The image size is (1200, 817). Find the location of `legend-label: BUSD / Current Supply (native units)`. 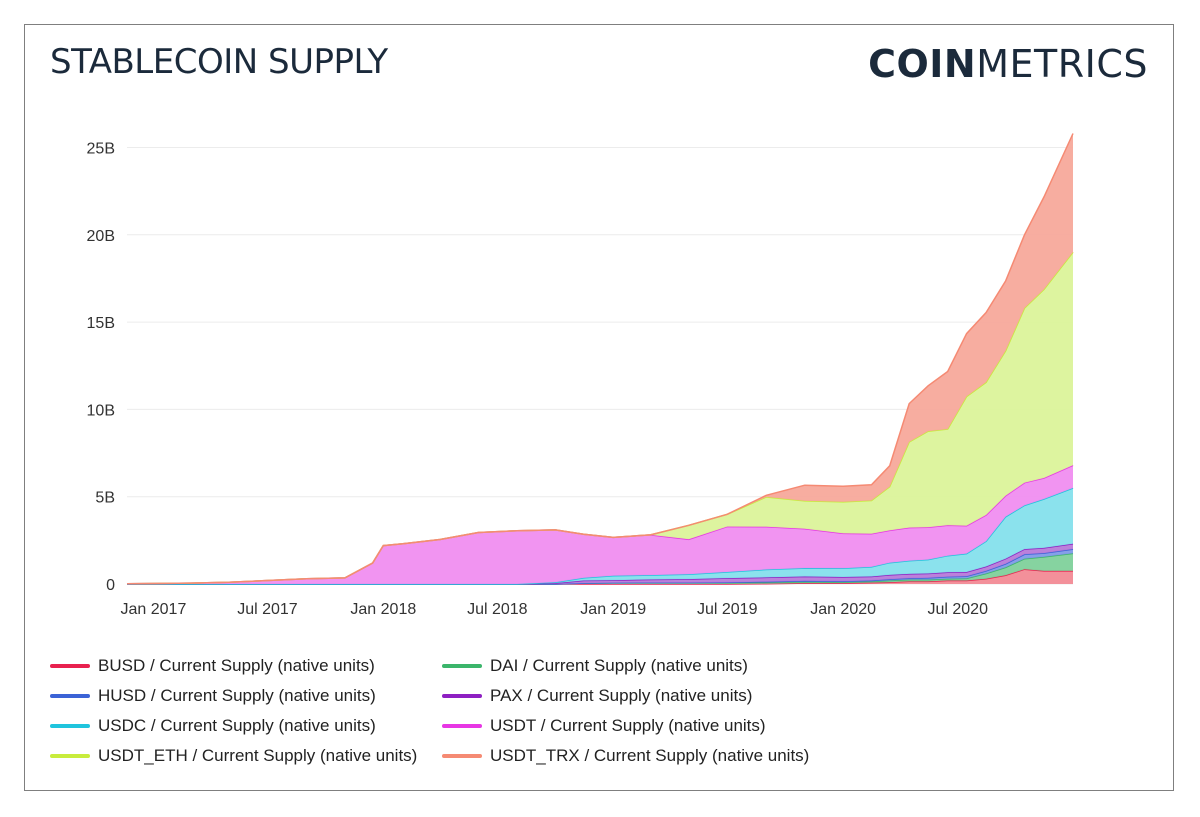

legend-label: BUSD / Current Supply (native units) is located at coordinates (236, 665).